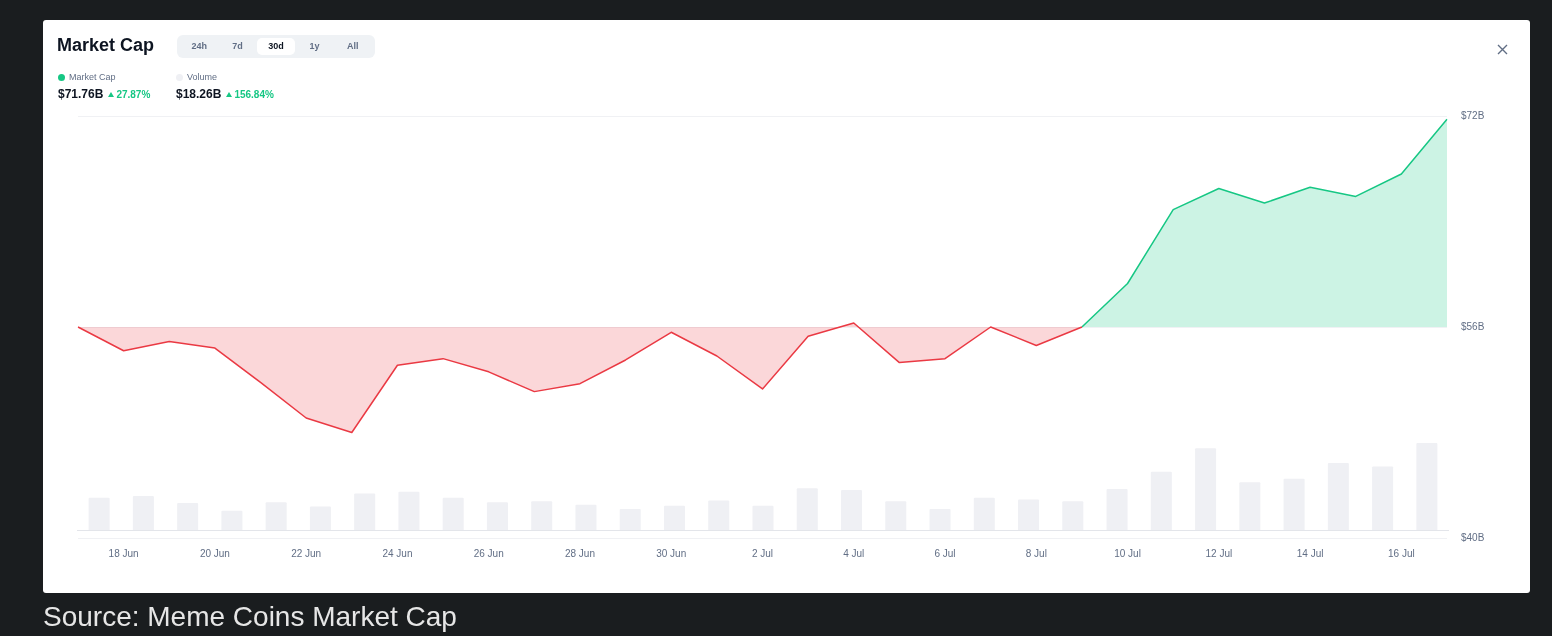 Image resolution: width=1552 pixels, height=636 pixels. What do you see at coordinates (314, 46) in the screenshot?
I see `text: 1y` at bounding box center [314, 46].